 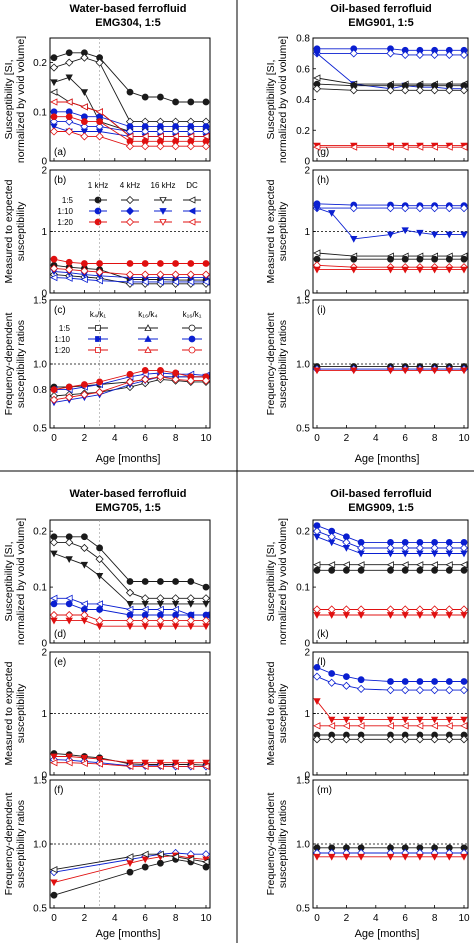 What do you see at coordinates (65, 328) in the screenshot?
I see `legend-c-row-1-5: 1:5` at bounding box center [65, 328].